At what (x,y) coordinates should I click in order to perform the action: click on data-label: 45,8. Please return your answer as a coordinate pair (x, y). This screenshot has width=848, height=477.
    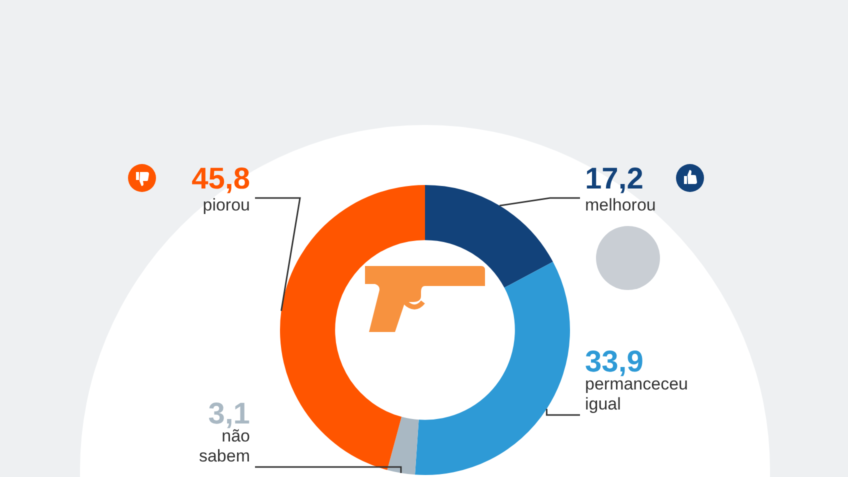
    Looking at the image, I should click on (221, 179).